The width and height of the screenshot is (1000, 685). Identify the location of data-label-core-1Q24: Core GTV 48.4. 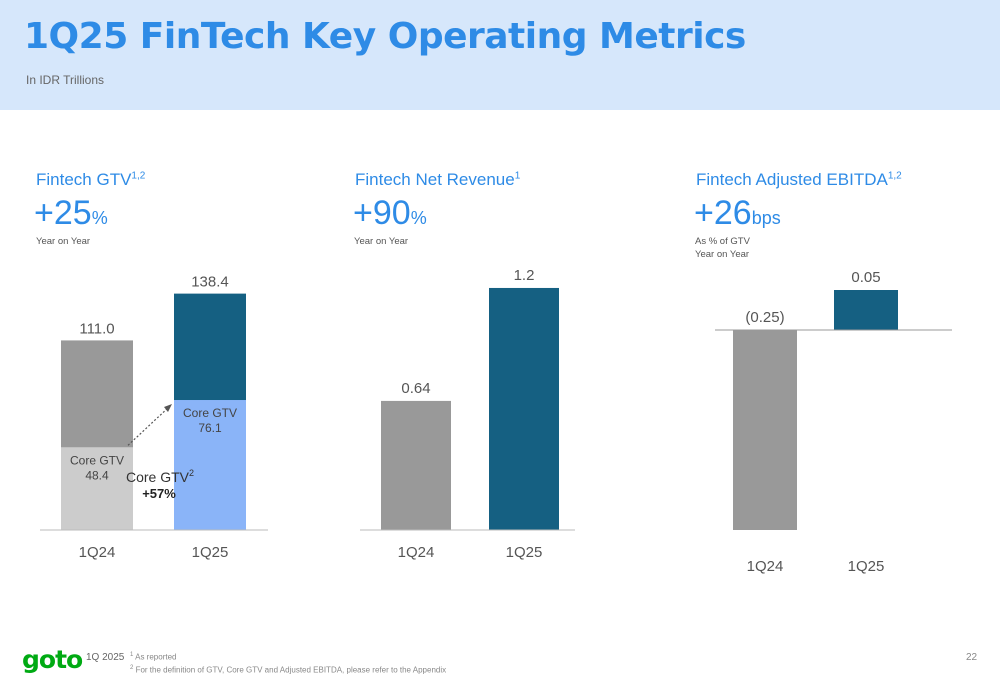
(97, 467).